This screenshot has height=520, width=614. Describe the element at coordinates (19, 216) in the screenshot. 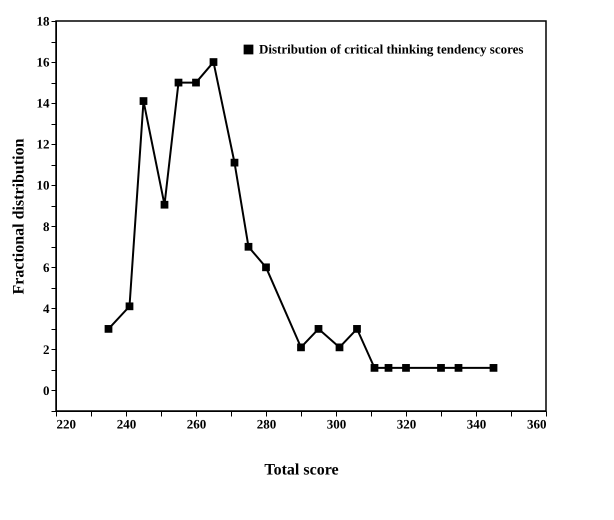

I see `y-axis-title: Fractional distribution` at that location.